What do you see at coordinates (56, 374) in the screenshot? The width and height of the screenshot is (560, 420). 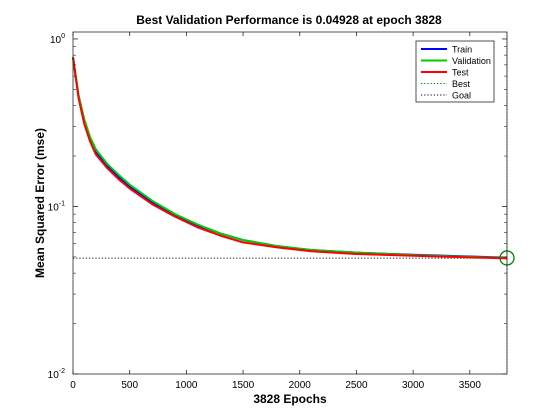 I see `y-tick-label: 10⁻²` at bounding box center [56, 374].